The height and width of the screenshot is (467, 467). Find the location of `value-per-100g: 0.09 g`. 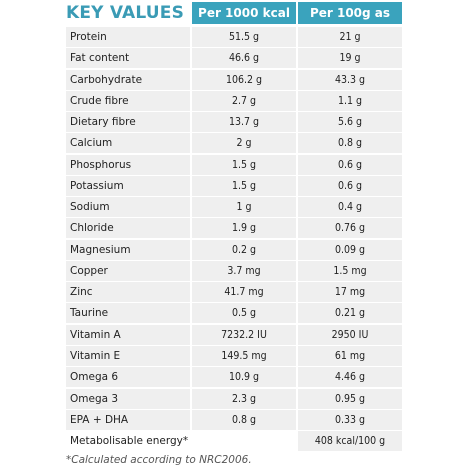

value-per-100g: 0.09 g is located at coordinates (350, 249).